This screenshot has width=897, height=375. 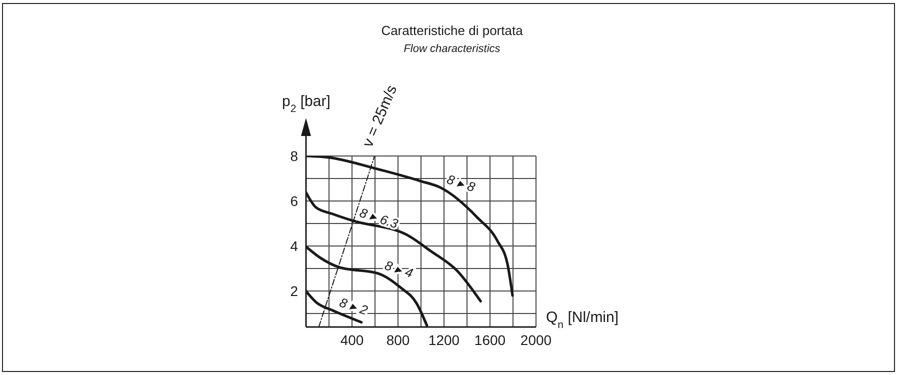 What do you see at coordinates (294, 200) in the screenshot?
I see `y-tick-label: 6` at bounding box center [294, 200].